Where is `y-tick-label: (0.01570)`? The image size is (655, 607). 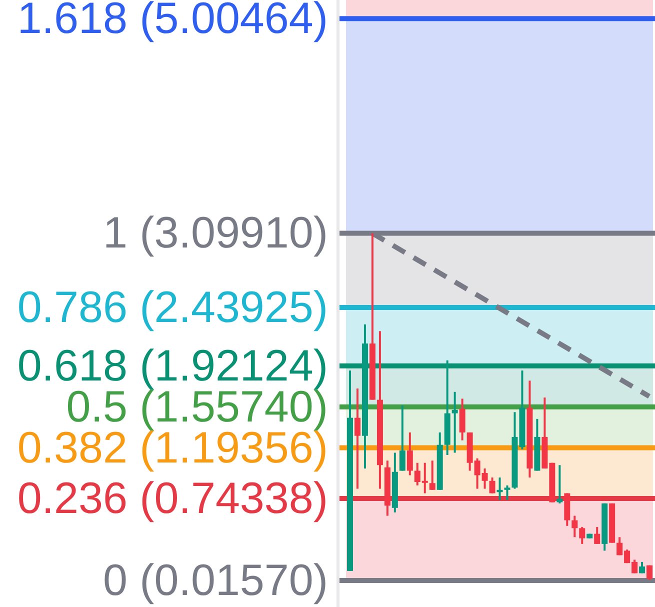 y-tick-label: (0.01570) is located at coordinates (234, 580).